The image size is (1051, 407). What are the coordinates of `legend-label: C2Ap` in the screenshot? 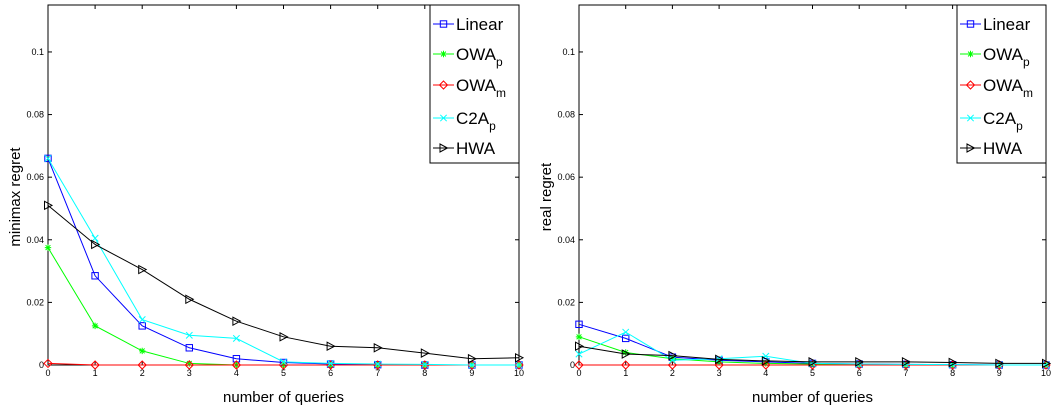 It's located at (1003, 121).